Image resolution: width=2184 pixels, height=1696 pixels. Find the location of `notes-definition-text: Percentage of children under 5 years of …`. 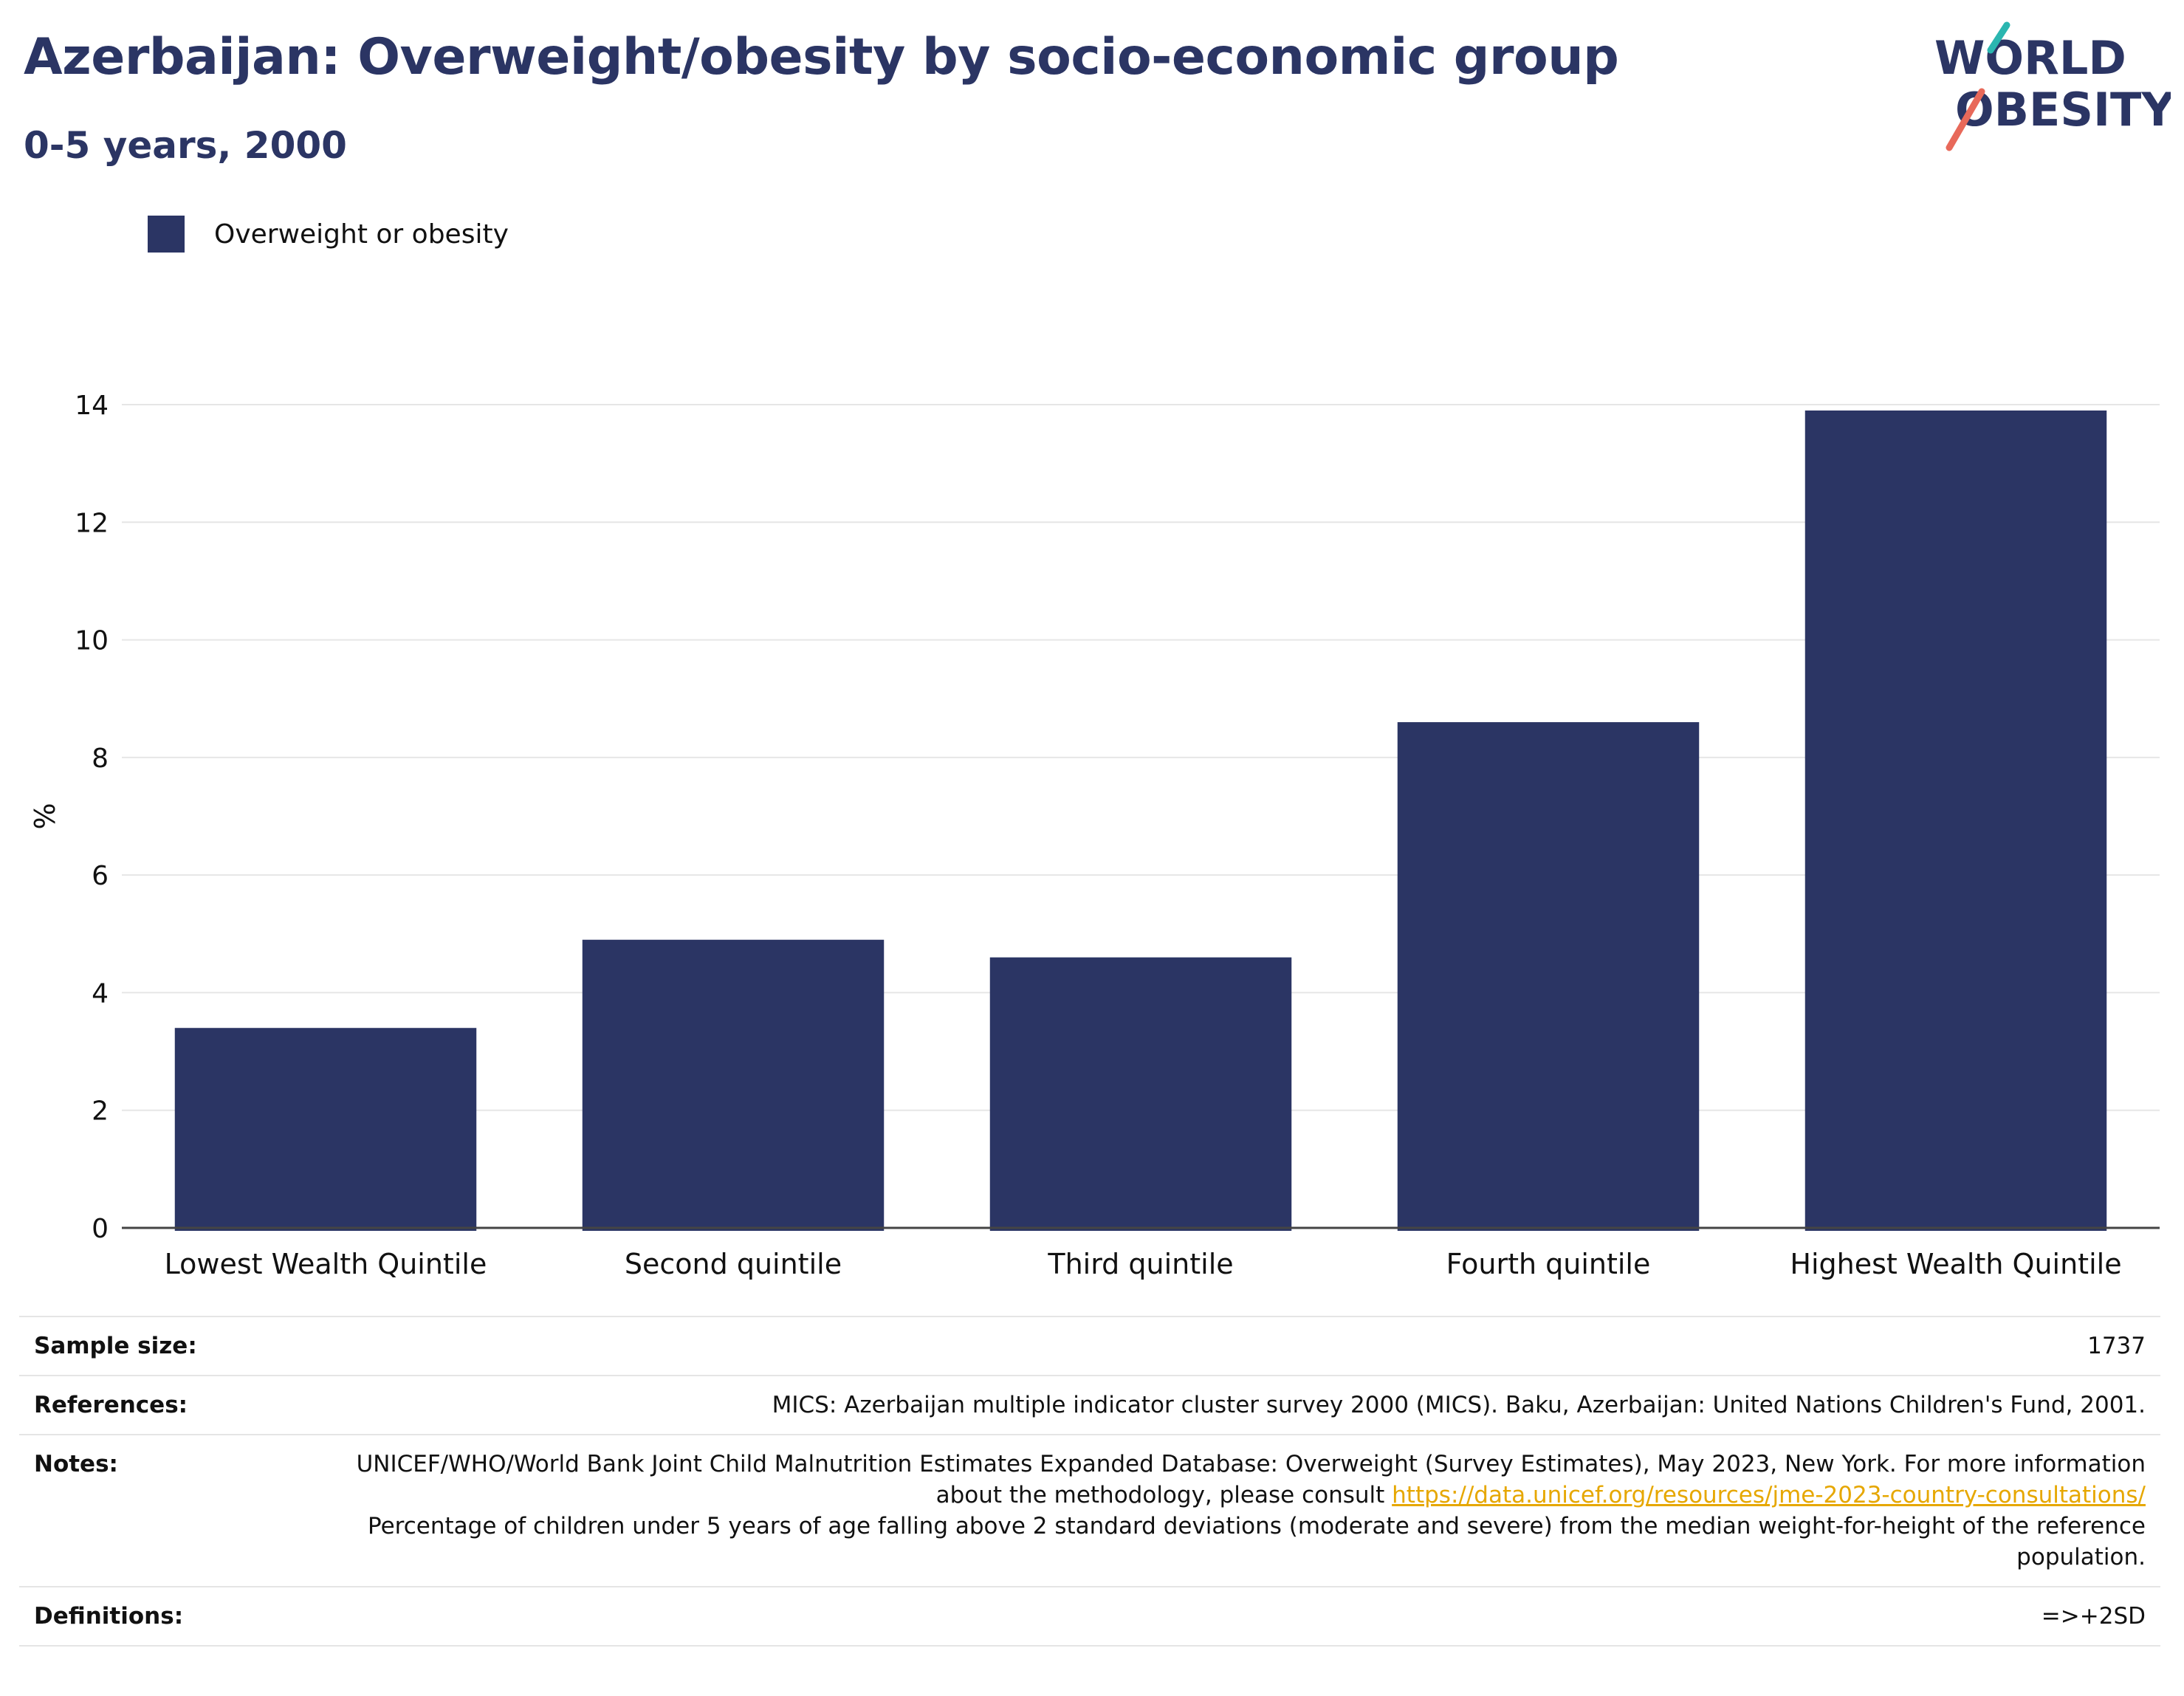

notes-definition-text: Percentage of children under 5 years of … is located at coordinates (1257, 1541).